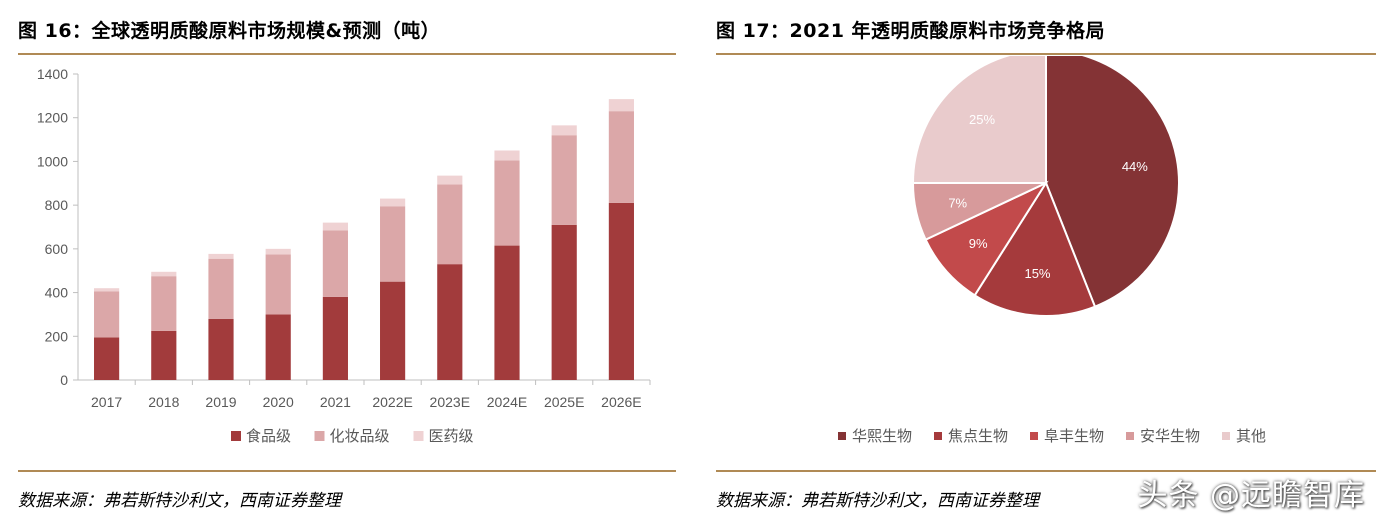 Image resolution: width=1379 pixels, height=520 pixels. Describe the element at coordinates (57, 336) in the screenshot. I see `y-tick-label: 200` at that location.